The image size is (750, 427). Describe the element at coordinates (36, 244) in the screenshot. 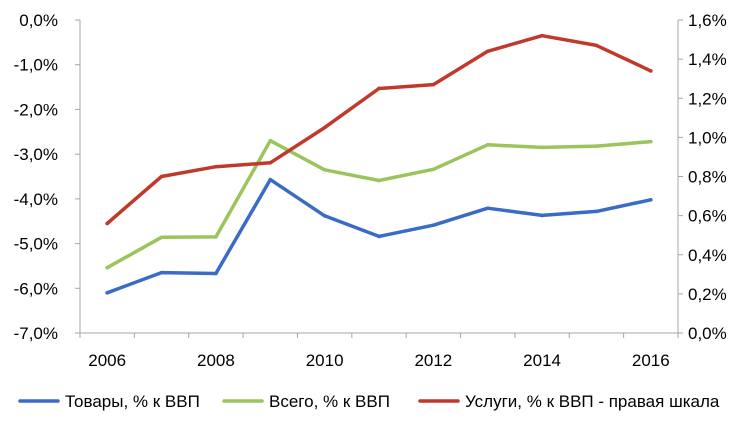

I see `left-y-tick-label: -5,0%` at that location.